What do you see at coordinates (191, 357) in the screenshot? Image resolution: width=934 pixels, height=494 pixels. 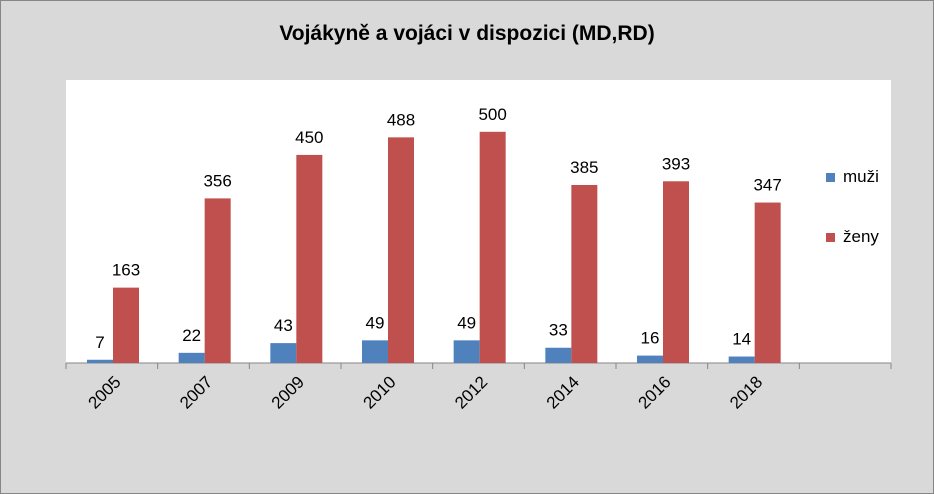 I see `bar-muzi-2007` at bounding box center [191, 357].